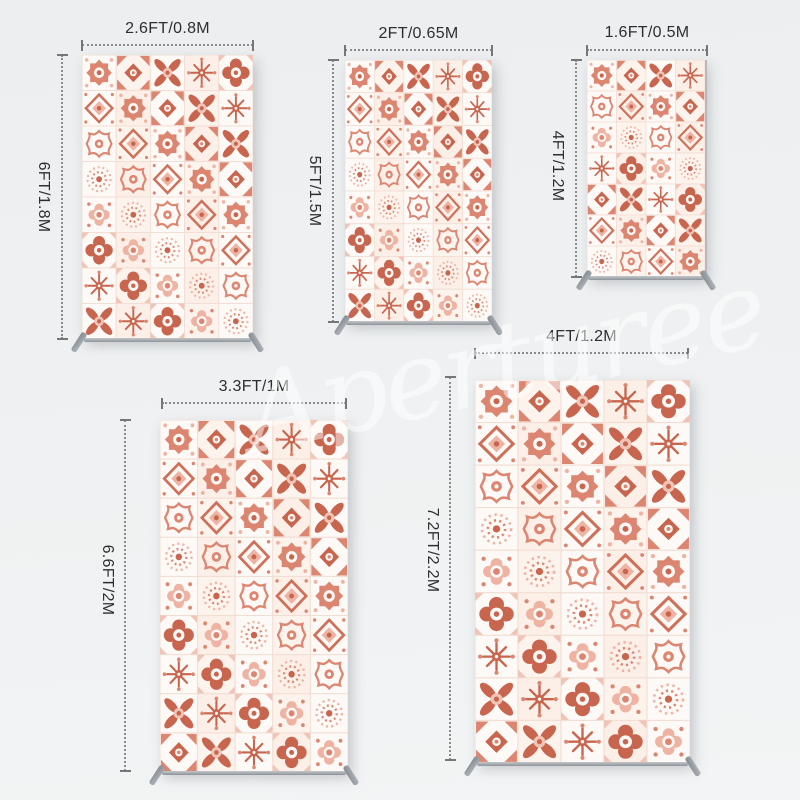 This screenshot has height=800, width=800. What do you see at coordinates (432, 550) in the screenshot?
I see `height-dimension-label: 7.2FT/2.2M` at bounding box center [432, 550].